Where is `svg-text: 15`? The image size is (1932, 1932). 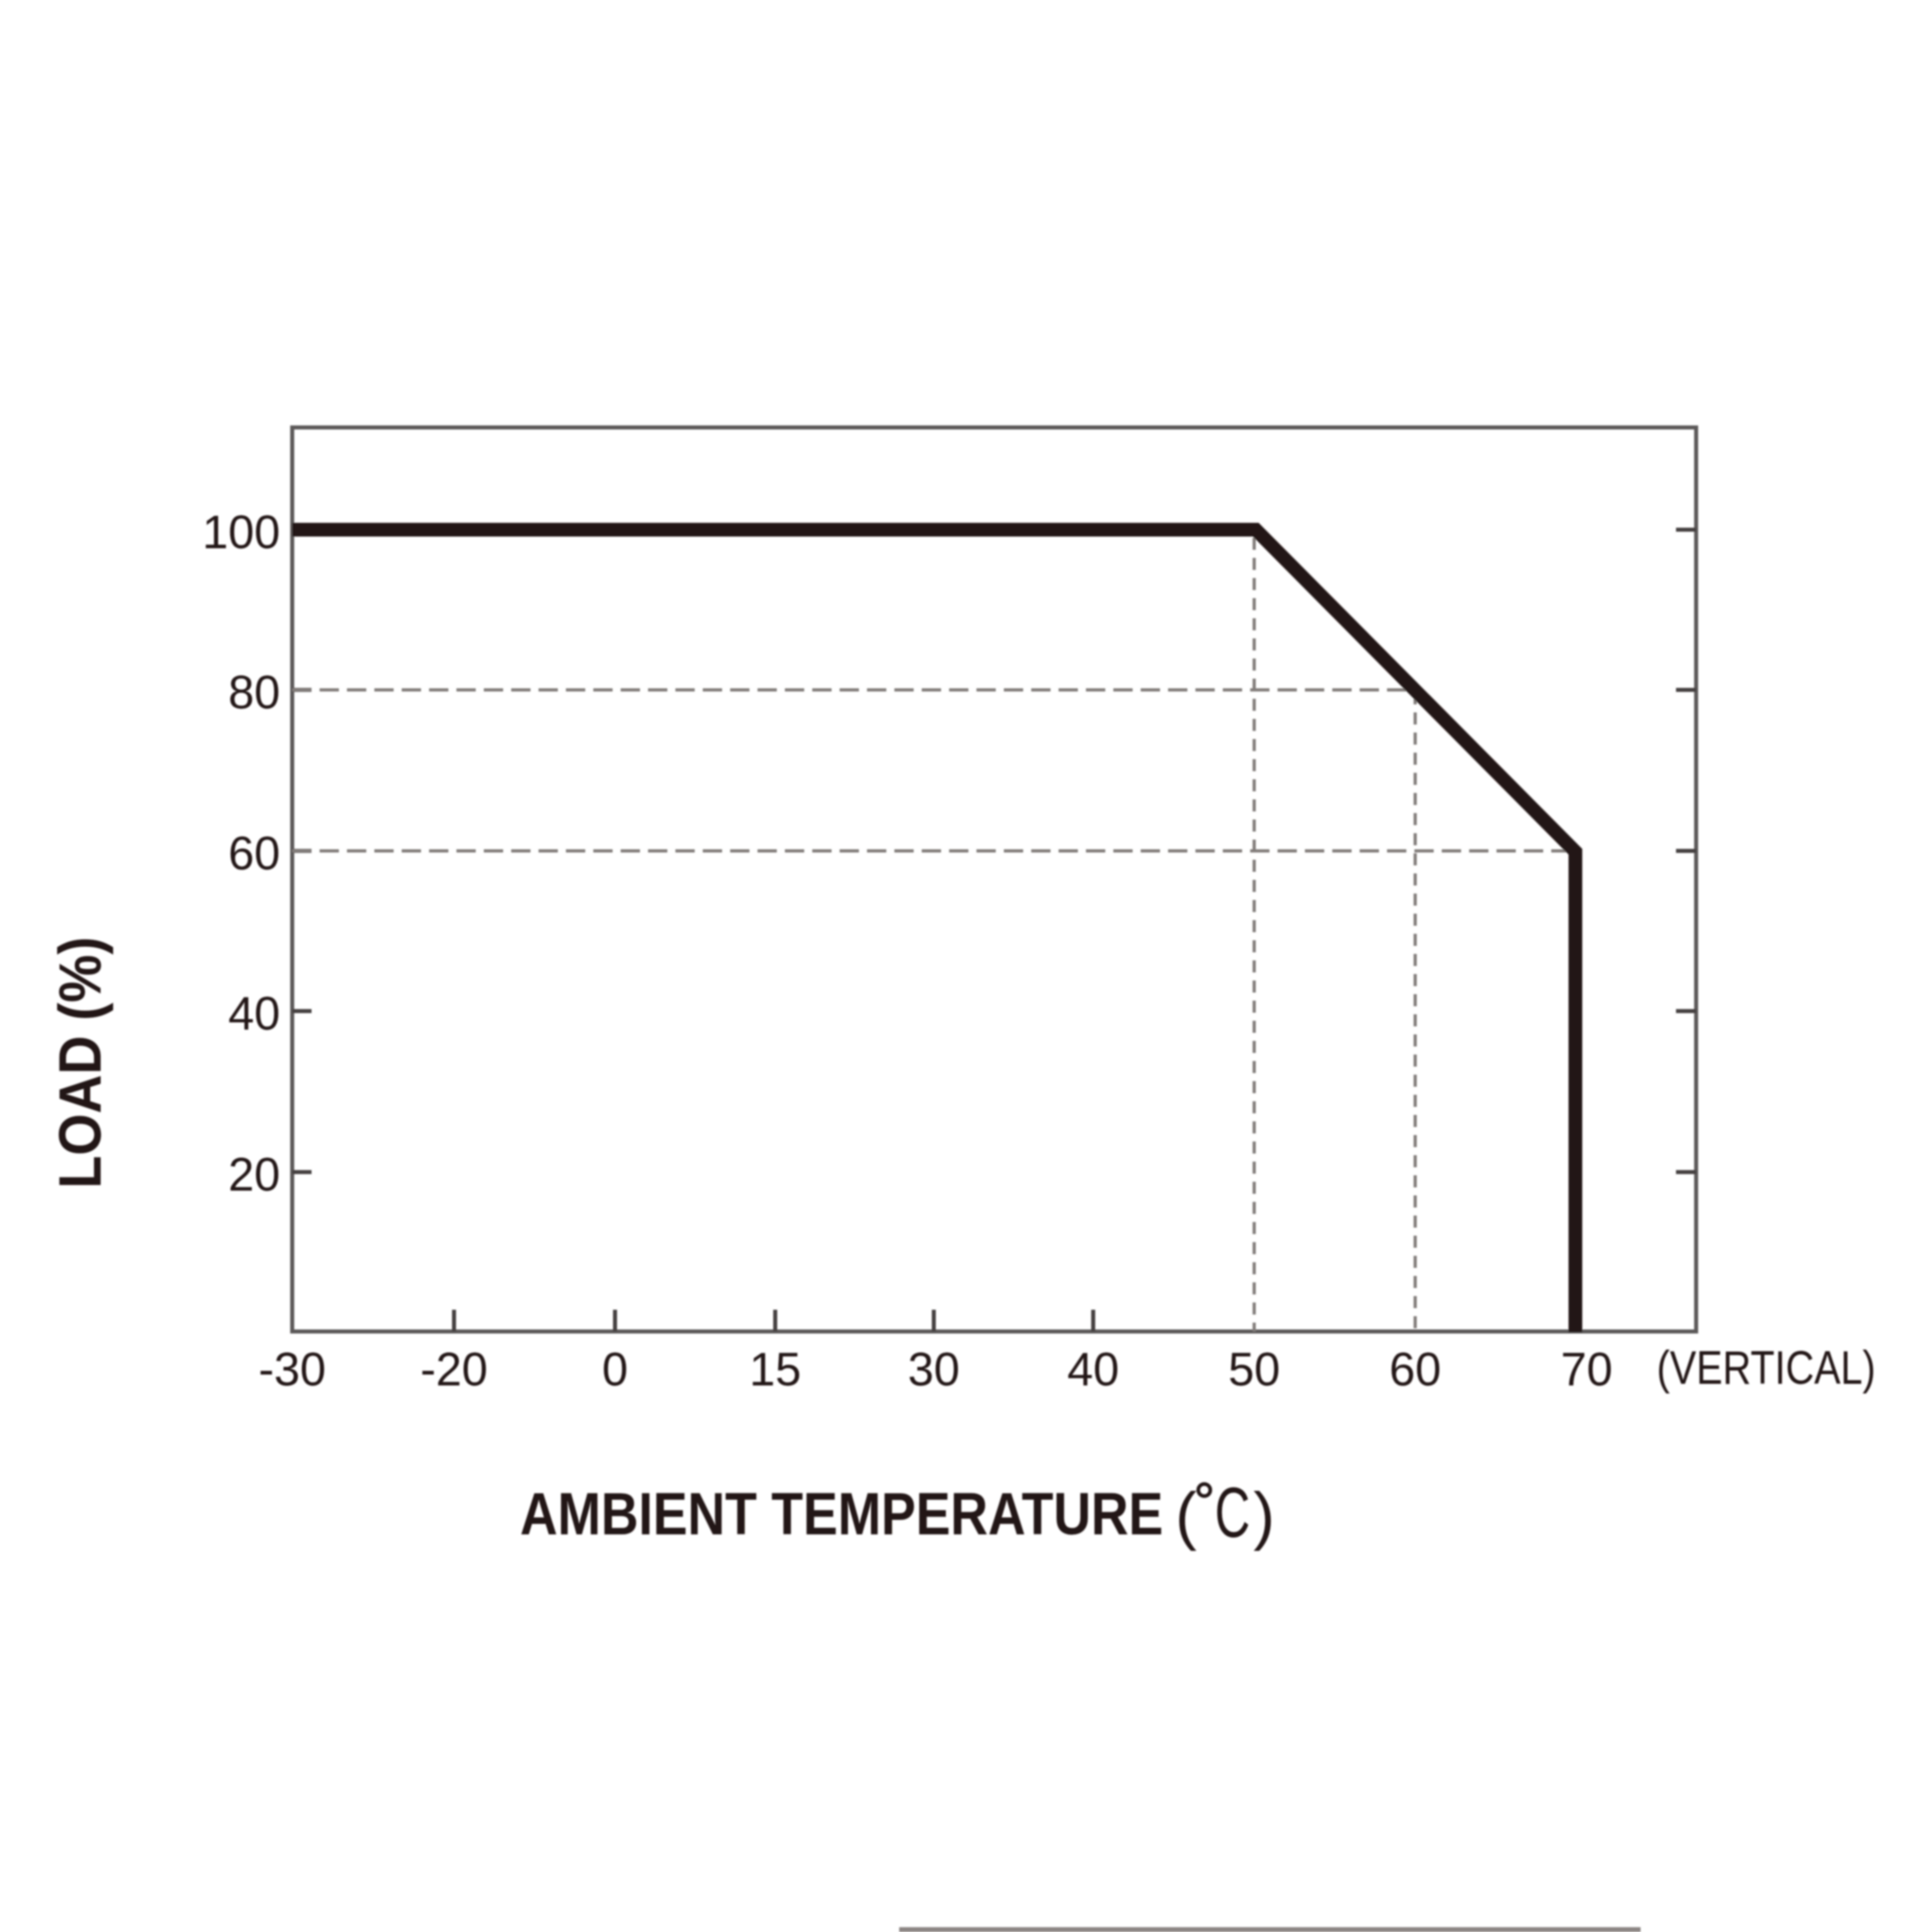 svg-text: 15 is located at coordinates (775, 1370).